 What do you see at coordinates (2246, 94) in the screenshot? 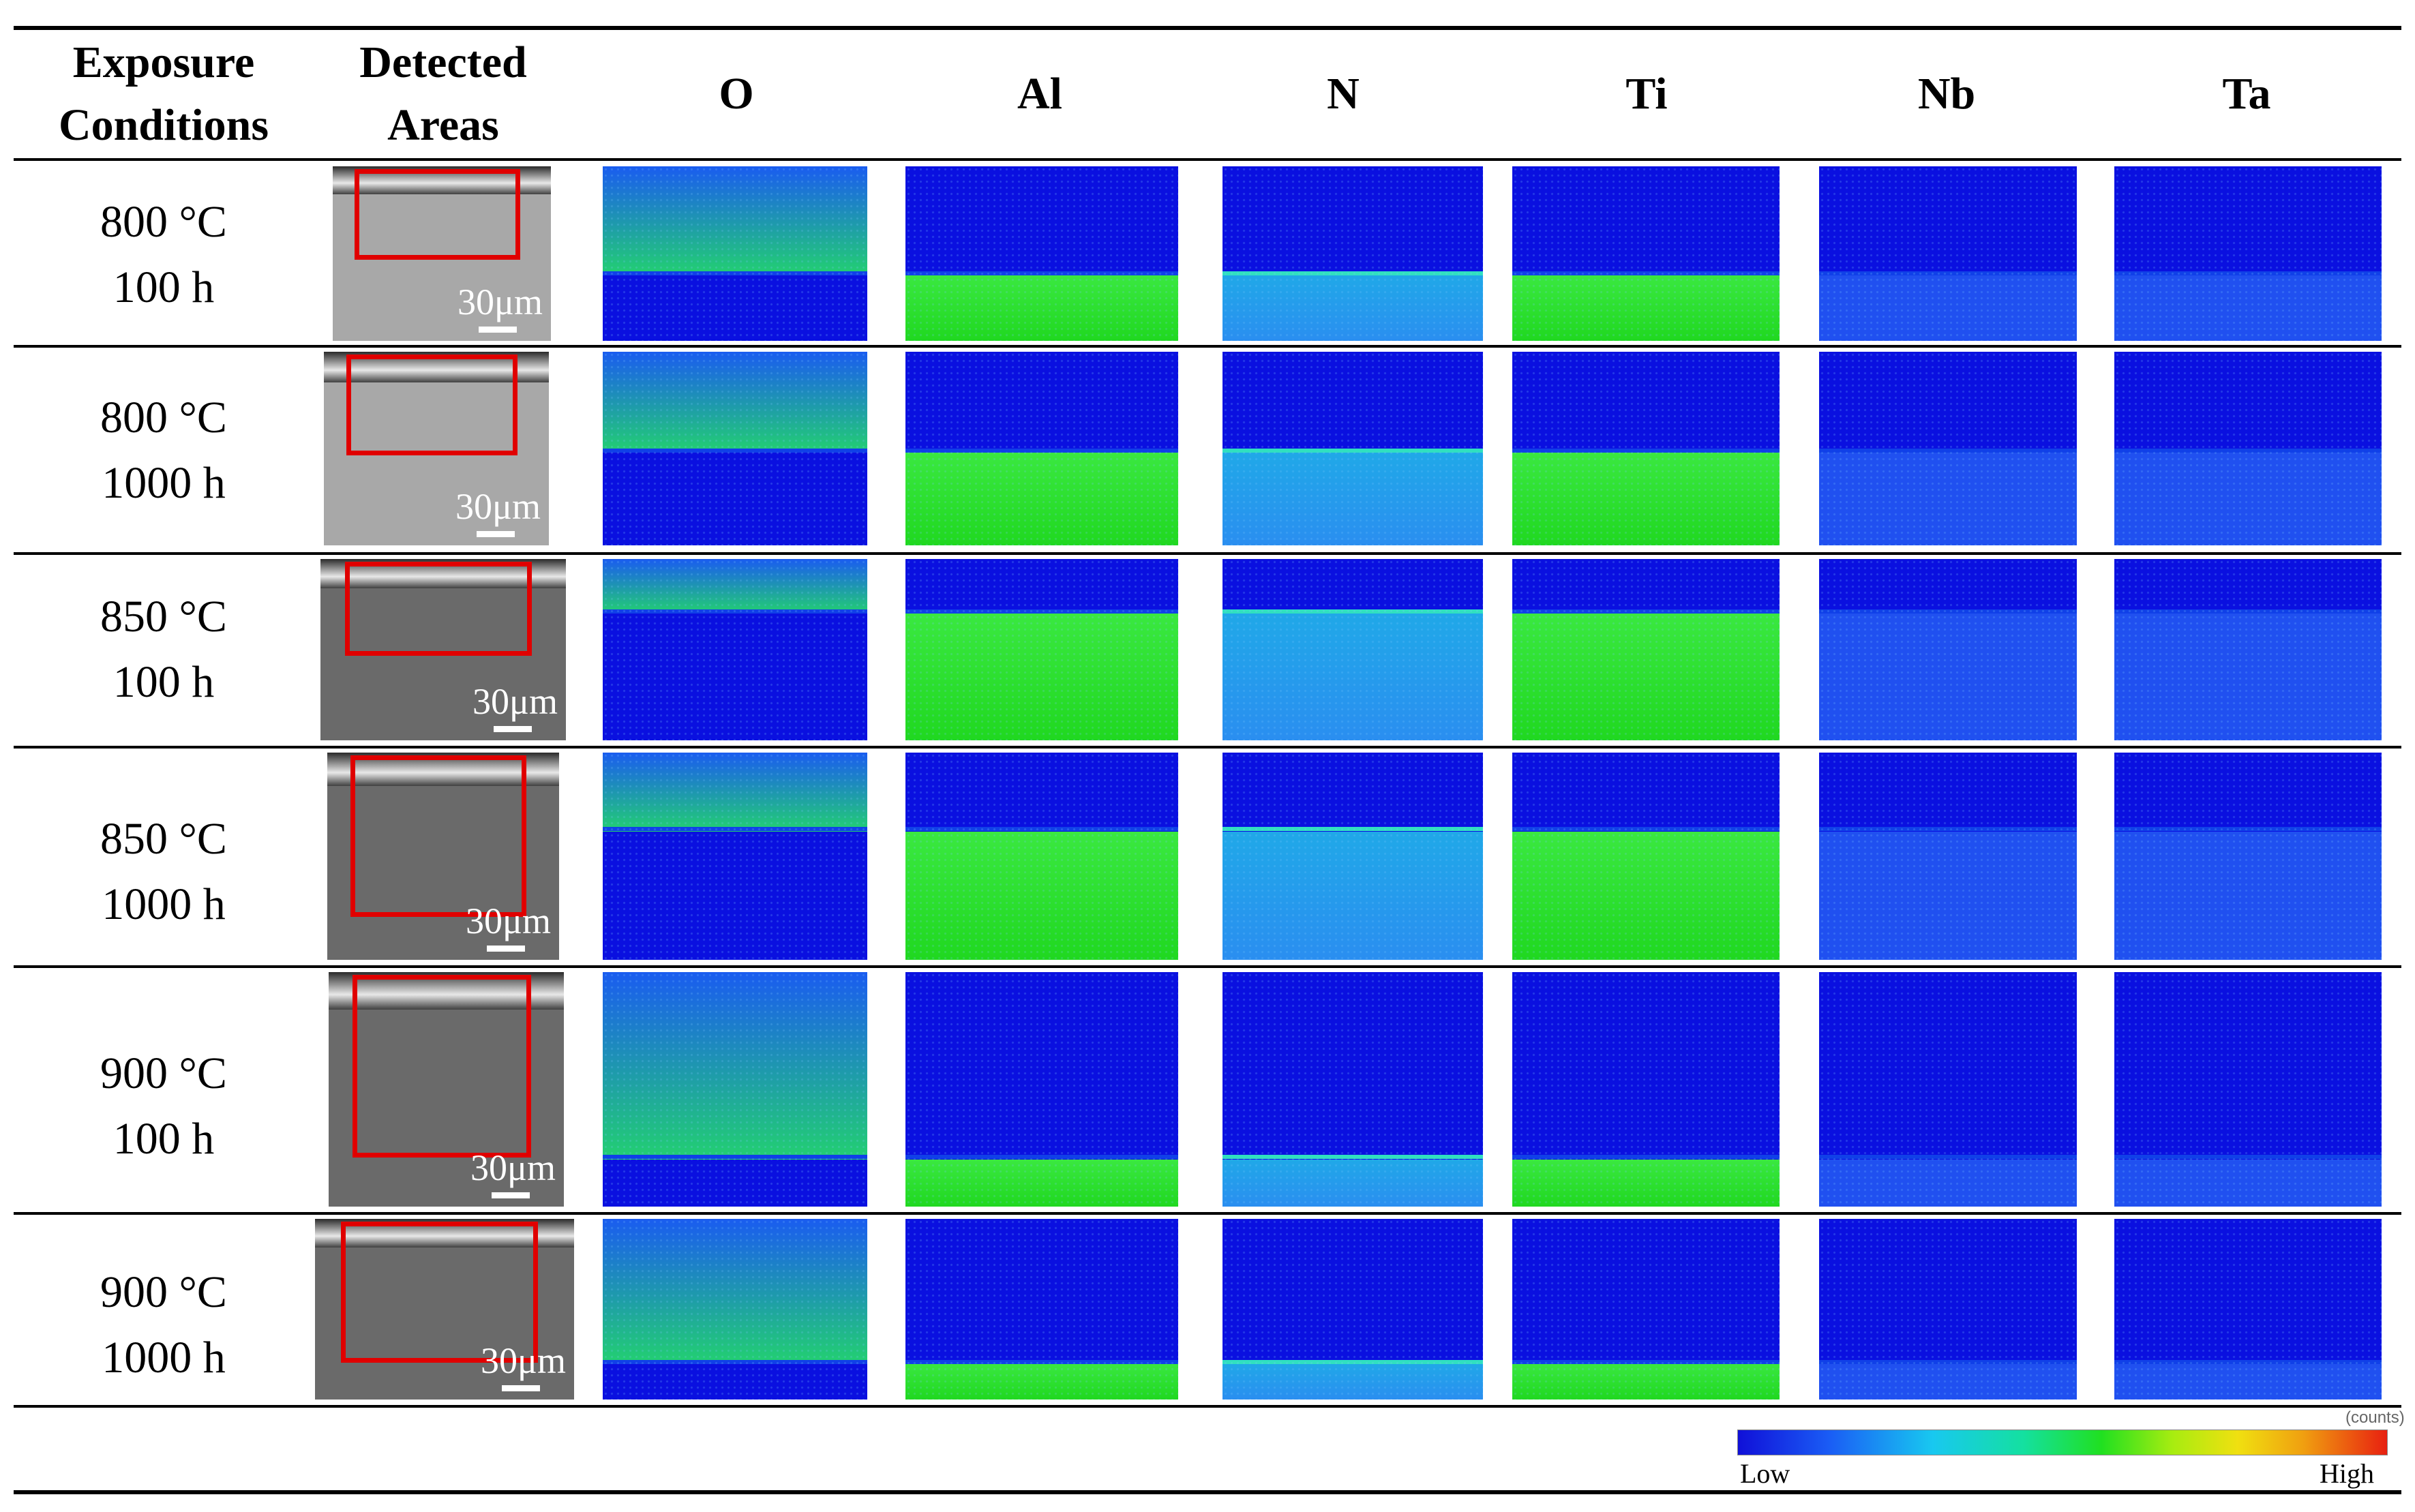
I see `header-element-Ta: Ta` at bounding box center [2246, 94].